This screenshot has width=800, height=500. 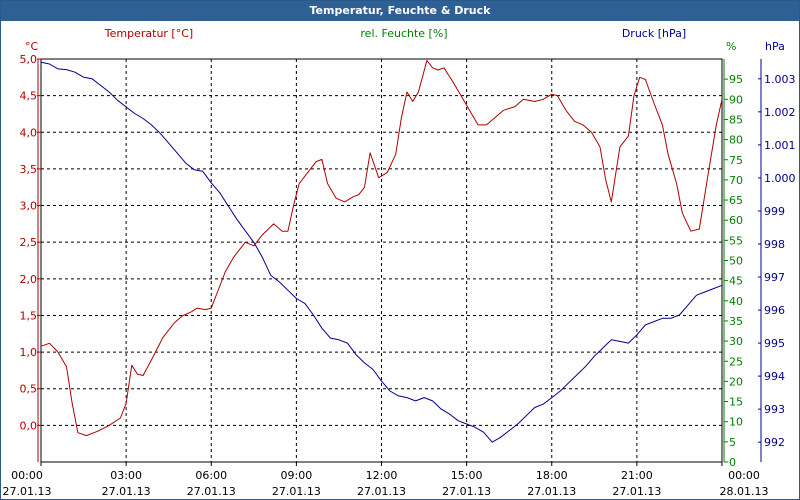 I want to click on humidity-tick-label: 40, so click(x=736, y=301).